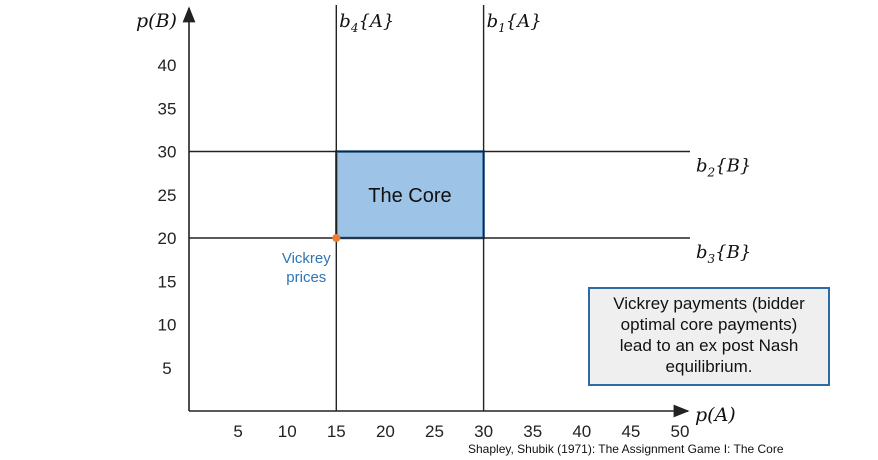 Image resolution: width=878 pixels, height=460 pixels. What do you see at coordinates (723, 254) in the screenshot?
I see `label-b3: b3{B}` at bounding box center [723, 254].